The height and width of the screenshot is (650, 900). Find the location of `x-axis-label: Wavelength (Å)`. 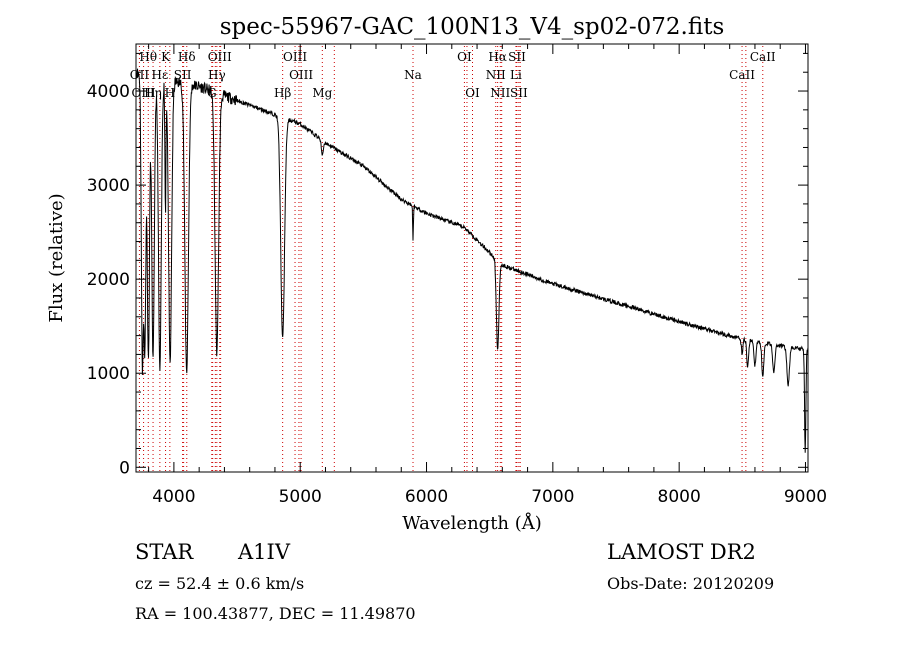

x-axis-label: Wavelength (Å) is located at coordinates (472, 523).